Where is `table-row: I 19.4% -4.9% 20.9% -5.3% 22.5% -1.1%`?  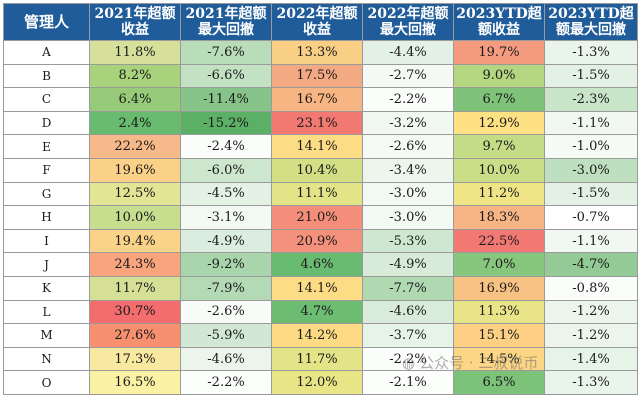 table-row: I 19.4% -4.9% 20.9% -5.3% 22.5% -1.1% is located at coordinates (320, 241).